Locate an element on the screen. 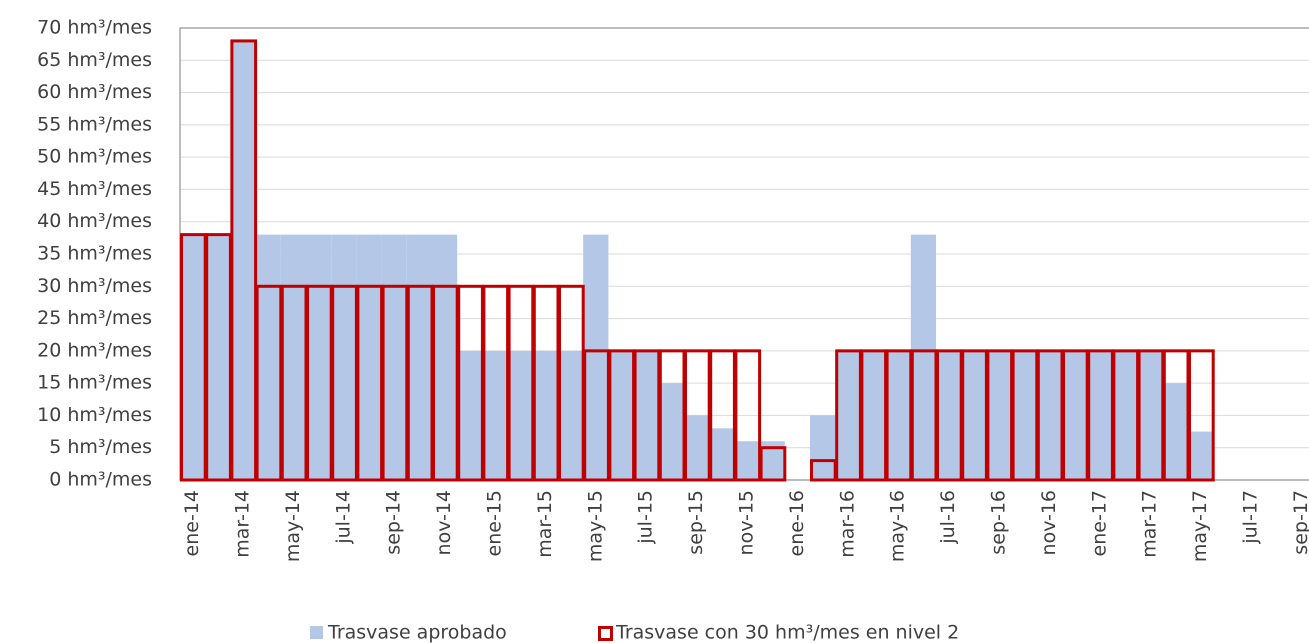 This screenshot has height=643, width=1309. x-tick-label: may-14 is located at coordinates (293, 526).